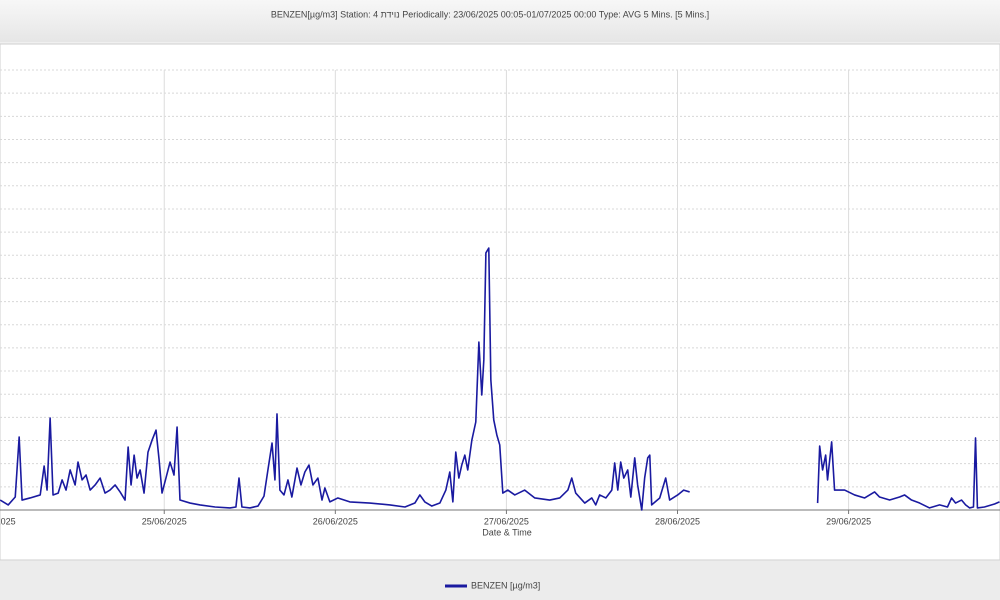  I want to click on legend: BENZEN [µg/m3], so click(492, 585).